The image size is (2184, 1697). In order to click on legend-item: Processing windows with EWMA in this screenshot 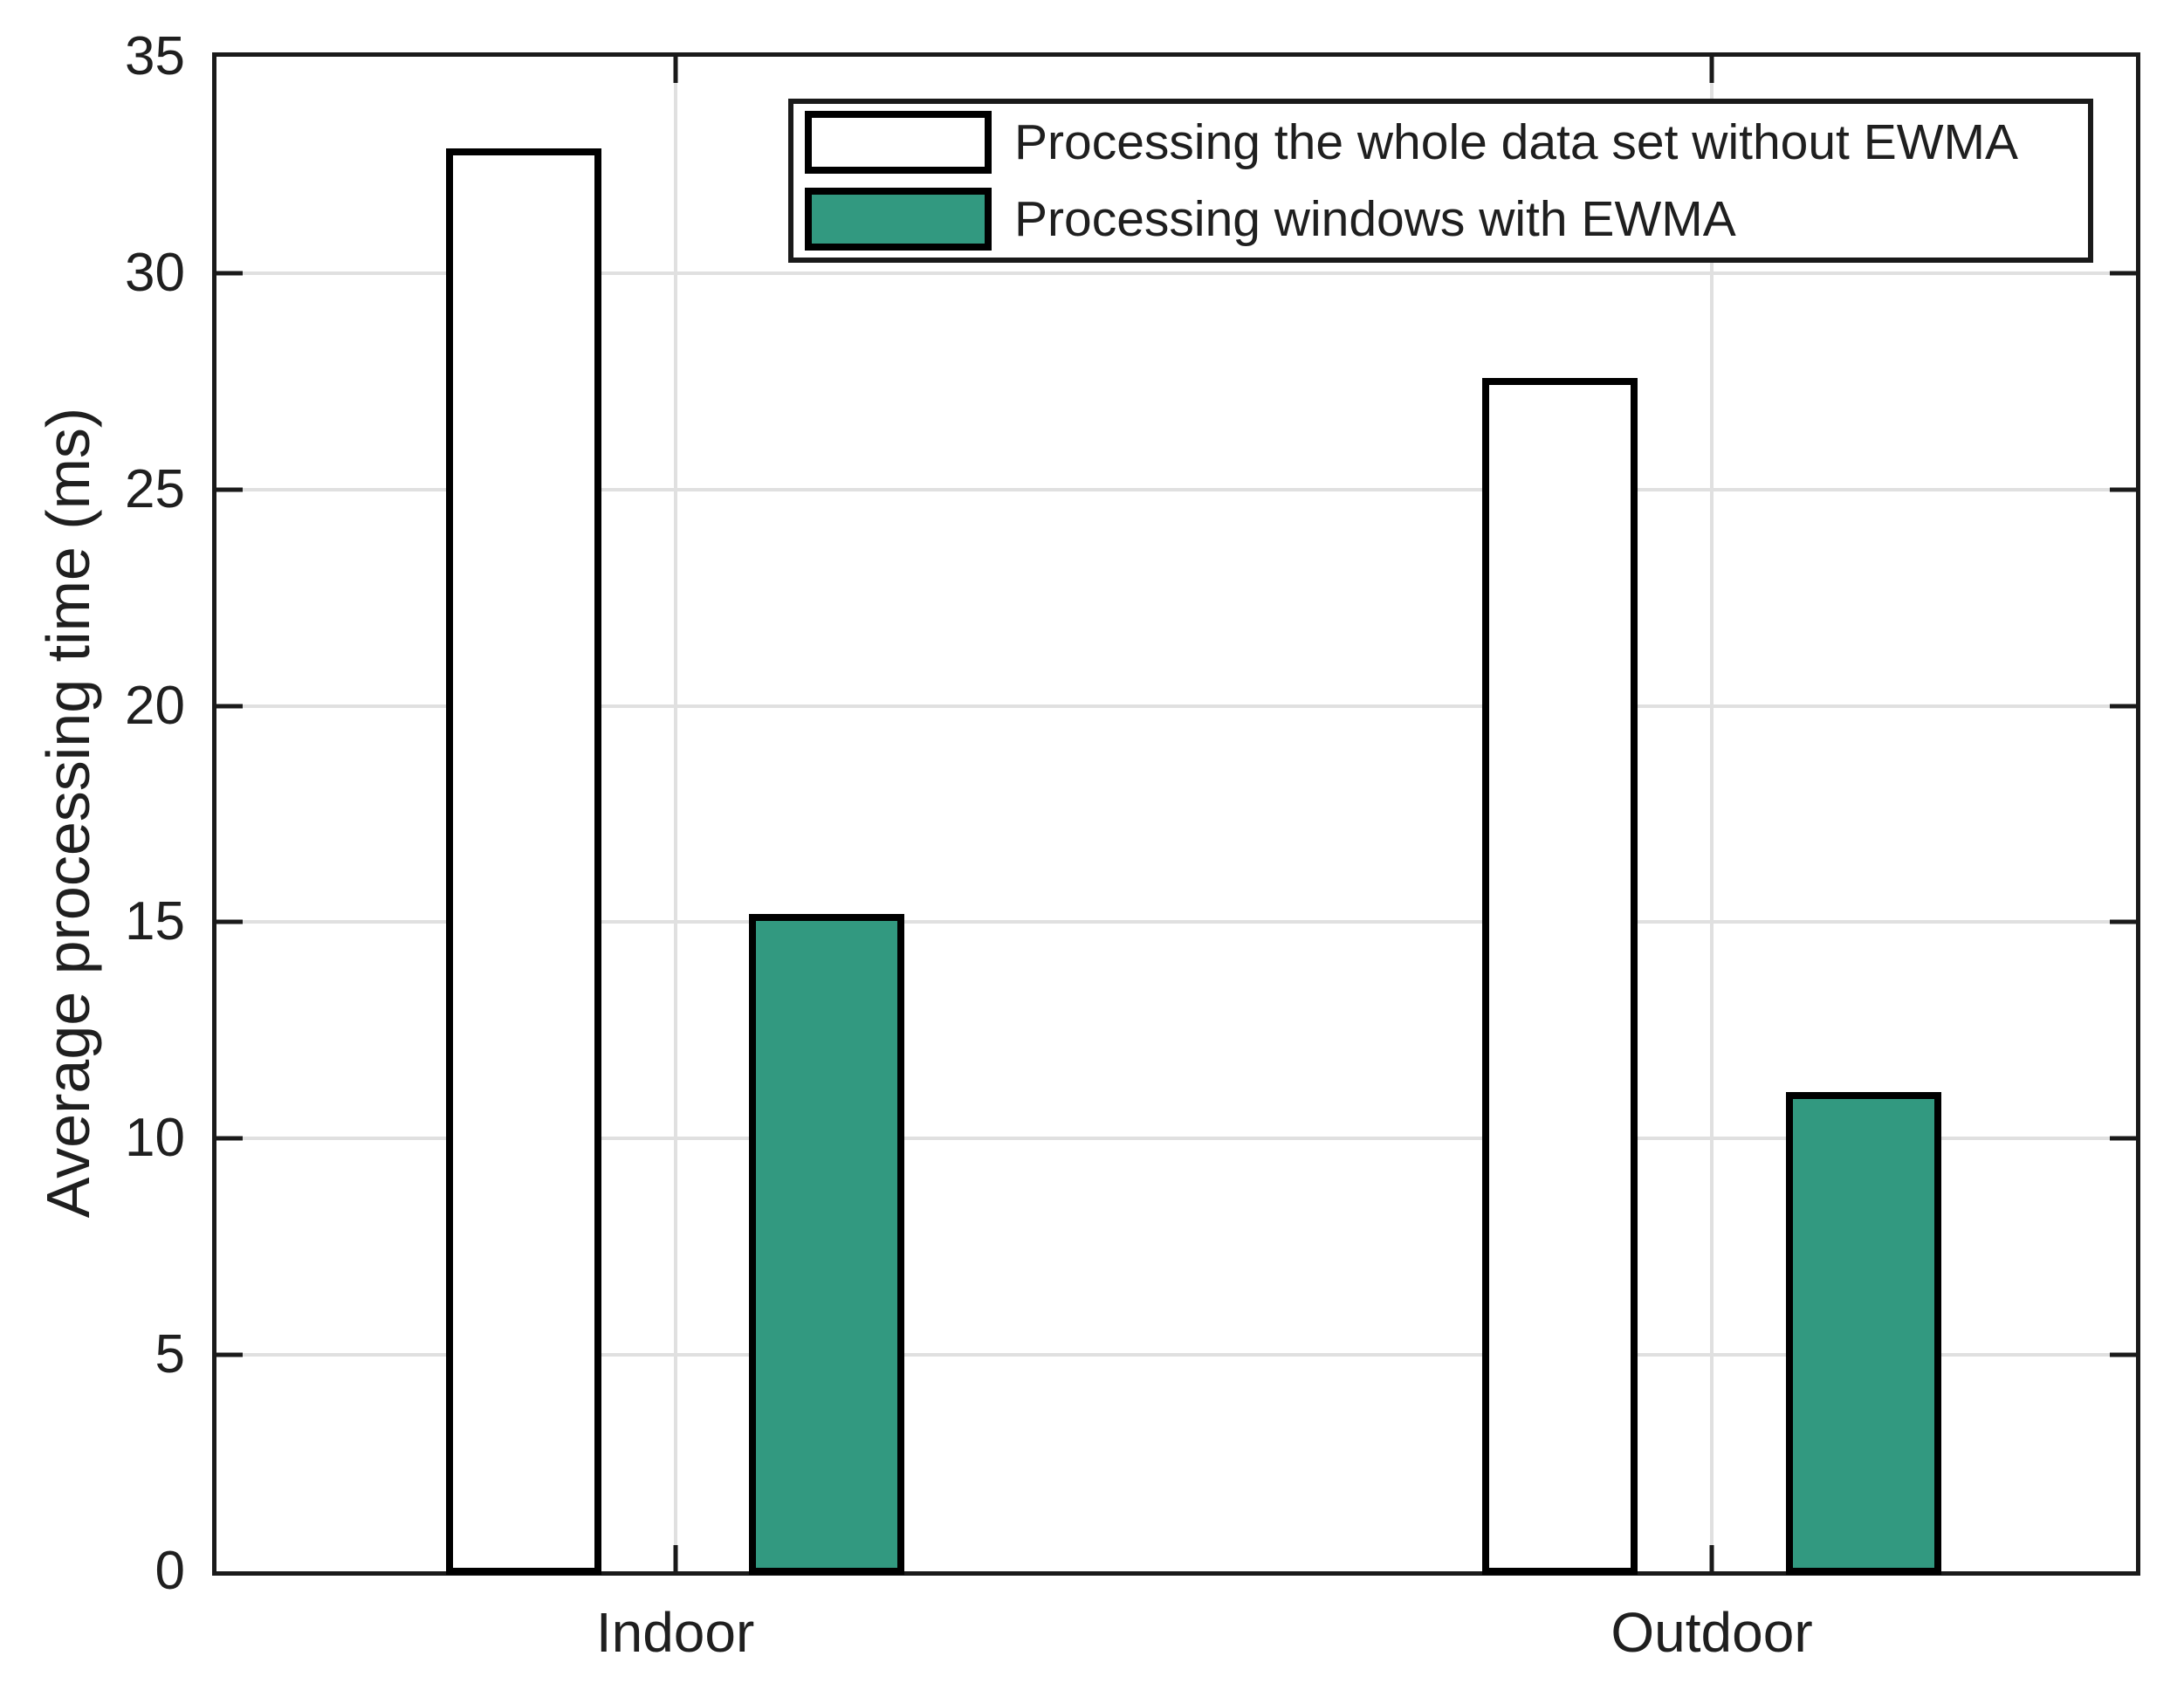, I will do `click(1446, 219)`.